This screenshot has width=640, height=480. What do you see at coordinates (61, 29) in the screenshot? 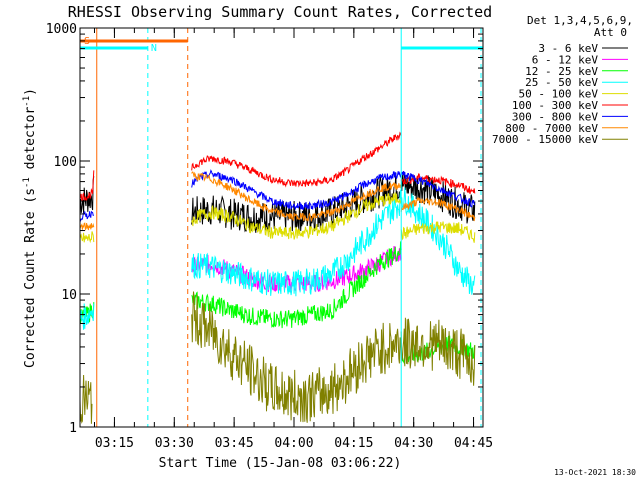
I see `y-tick-label: 1000` at bounding box center [61, 29].